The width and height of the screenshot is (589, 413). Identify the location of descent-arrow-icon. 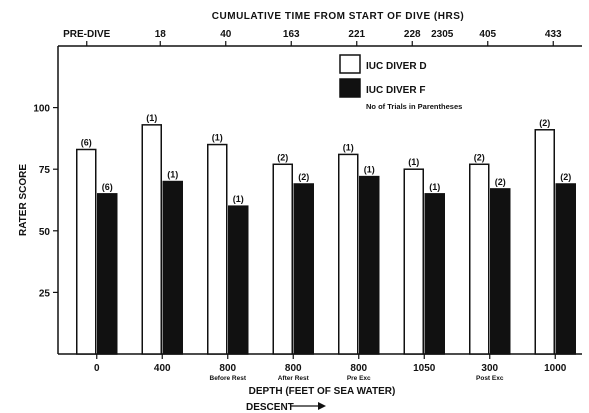
(308, 406).